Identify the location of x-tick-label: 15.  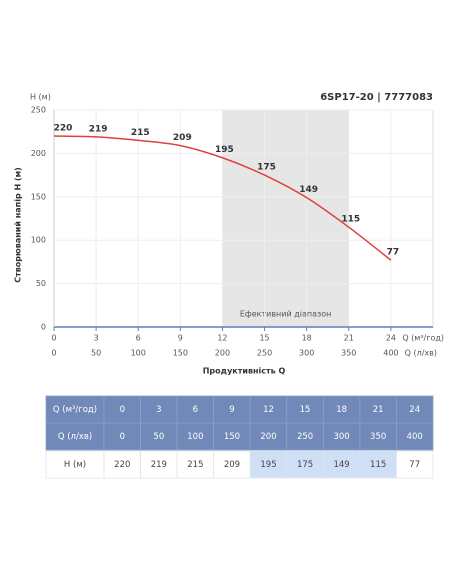
(264, 338).